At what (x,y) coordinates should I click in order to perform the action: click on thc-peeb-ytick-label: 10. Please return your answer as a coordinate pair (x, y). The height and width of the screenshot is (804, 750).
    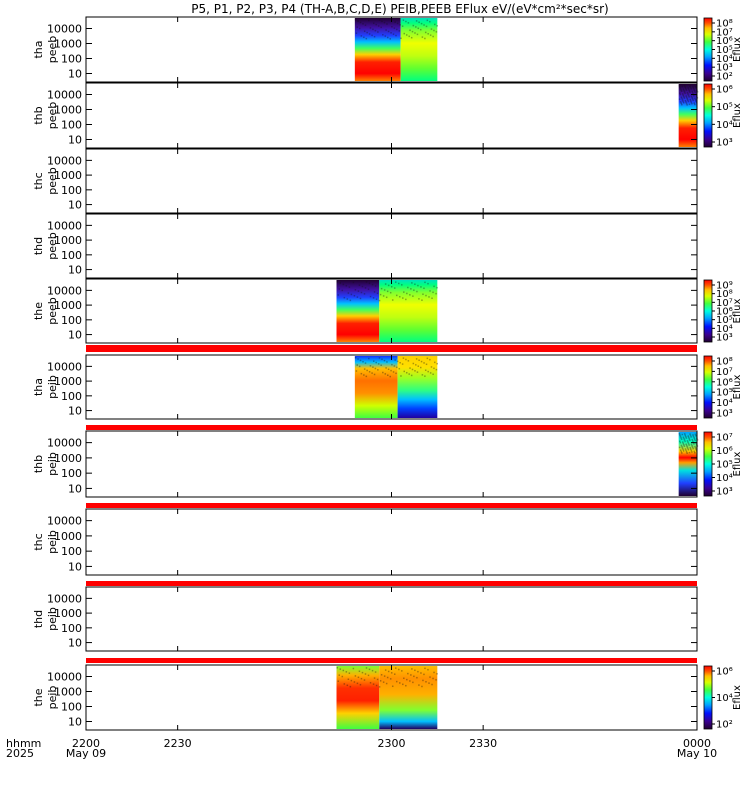
    Looking at the image, I should click on (75, 205).